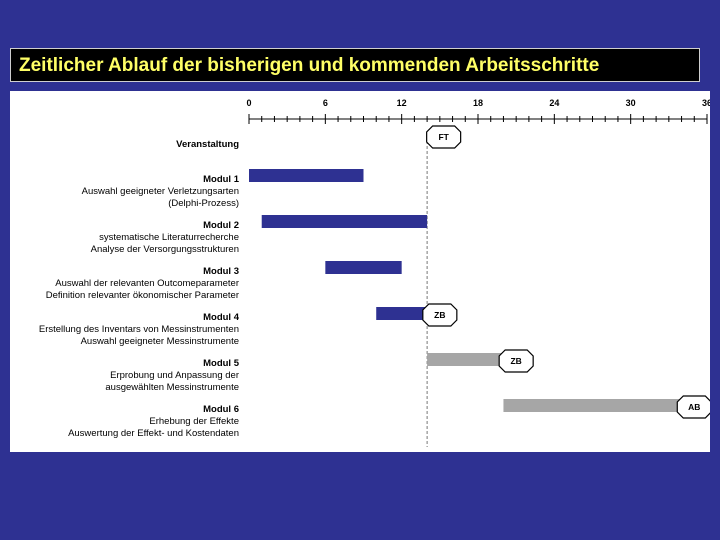 The width and height of the screenshot is (720, 540). I want to click on row-title: Veranstaltung, so click(207, 144).